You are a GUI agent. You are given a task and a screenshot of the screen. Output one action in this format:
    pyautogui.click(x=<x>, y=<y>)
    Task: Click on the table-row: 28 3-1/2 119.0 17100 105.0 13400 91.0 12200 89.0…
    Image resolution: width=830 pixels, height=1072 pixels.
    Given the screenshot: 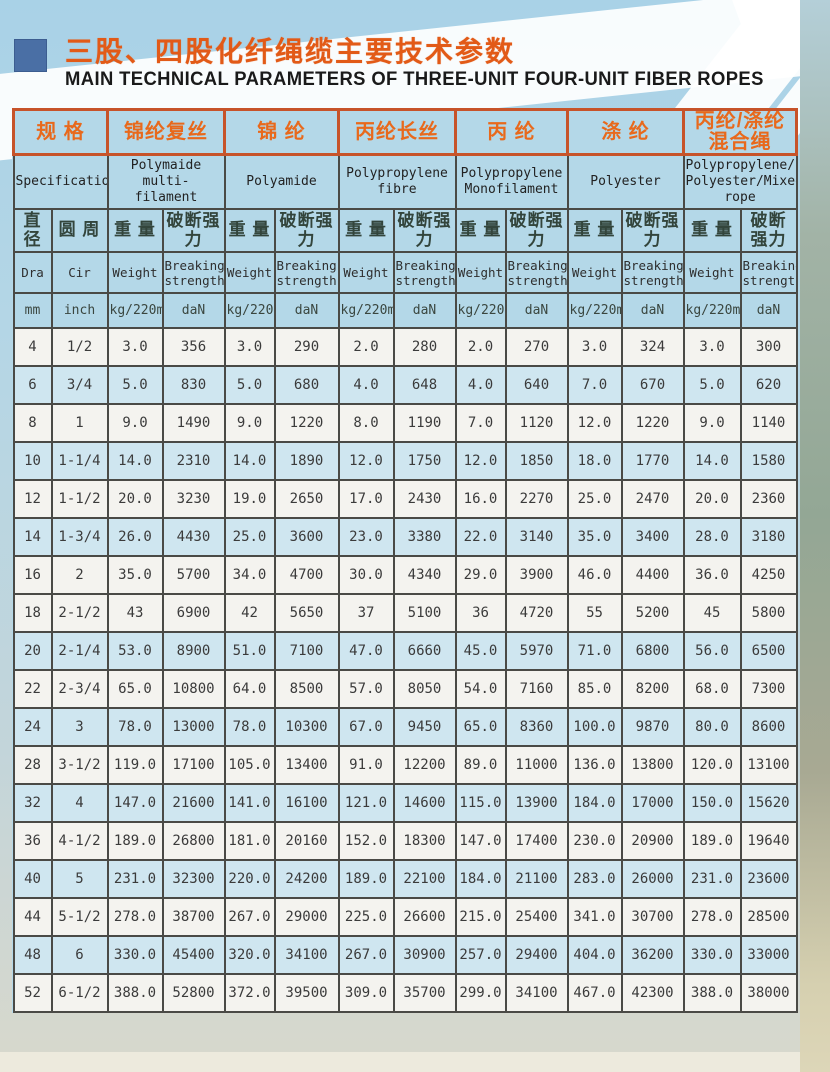 What is the action you would take?
    pyautogui.click(x=405, y=765)
    